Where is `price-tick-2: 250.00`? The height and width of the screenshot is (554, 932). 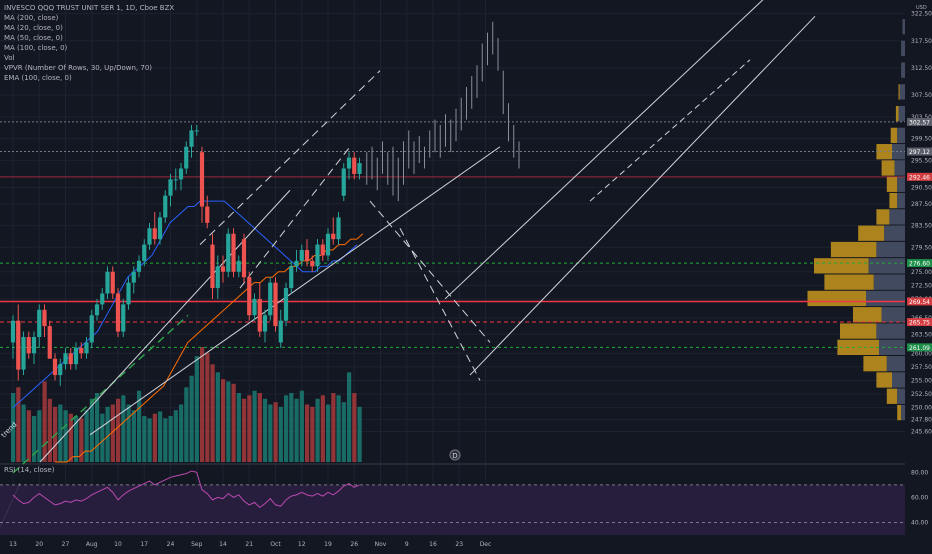
price-tick-2: 250.00 is located at coordinates (921, 408).